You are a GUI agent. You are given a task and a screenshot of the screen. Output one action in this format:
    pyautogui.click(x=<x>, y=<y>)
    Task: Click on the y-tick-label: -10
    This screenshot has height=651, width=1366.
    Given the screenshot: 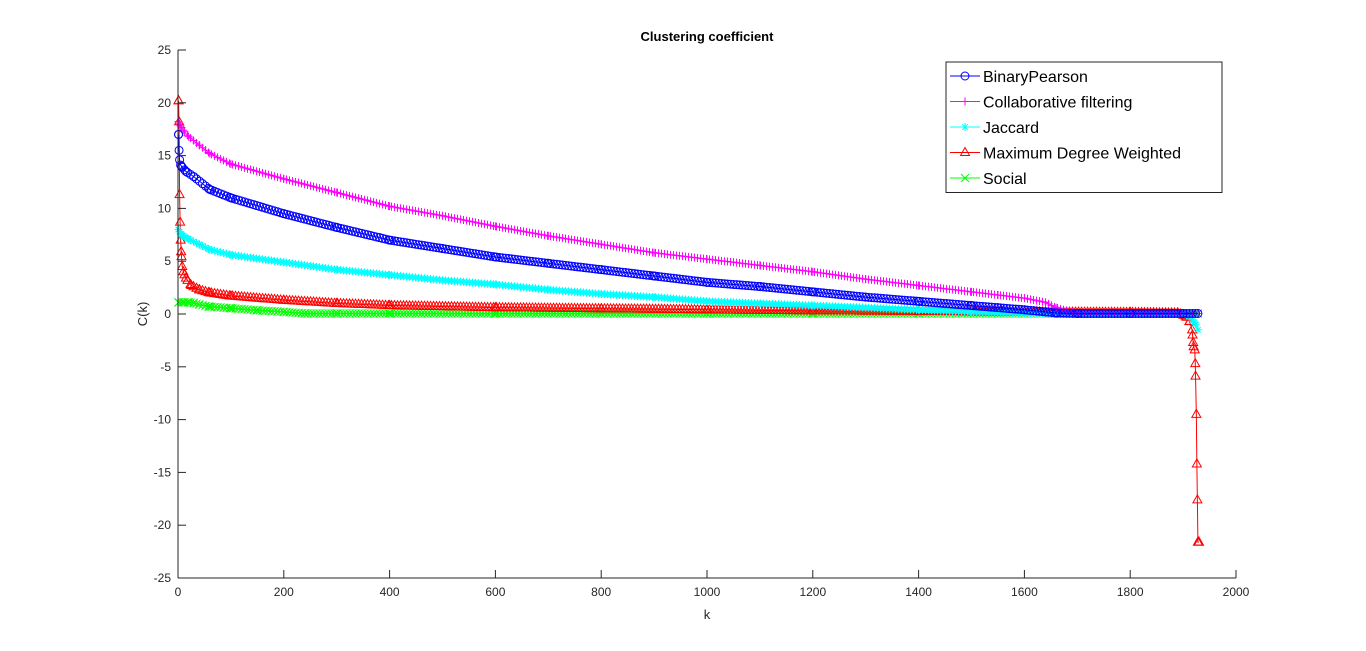 What is the action you would take?
    pyautogui.click(x=163, y=420)
    